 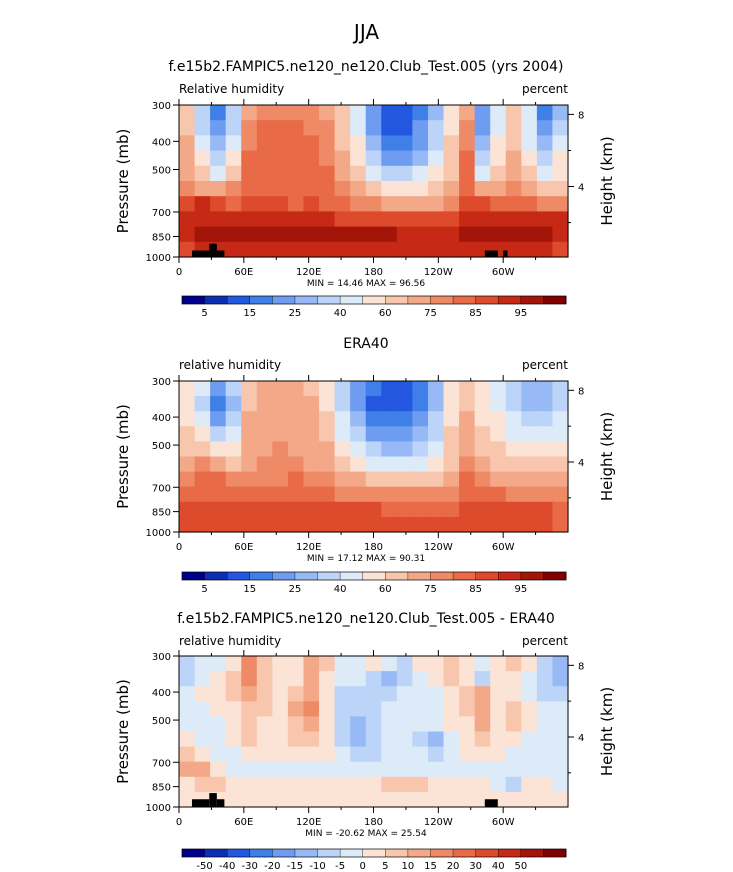 I want to click on y-axis-label: Pressure (mb), so click(x=123, y=456).